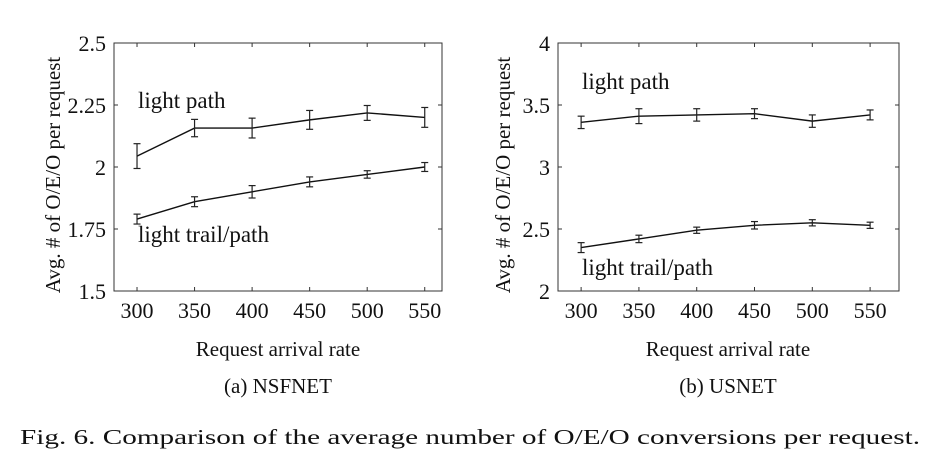 This screenshot has height=460, width=941. I want to click on y-tick-label: 1.5, so click(93, 291).